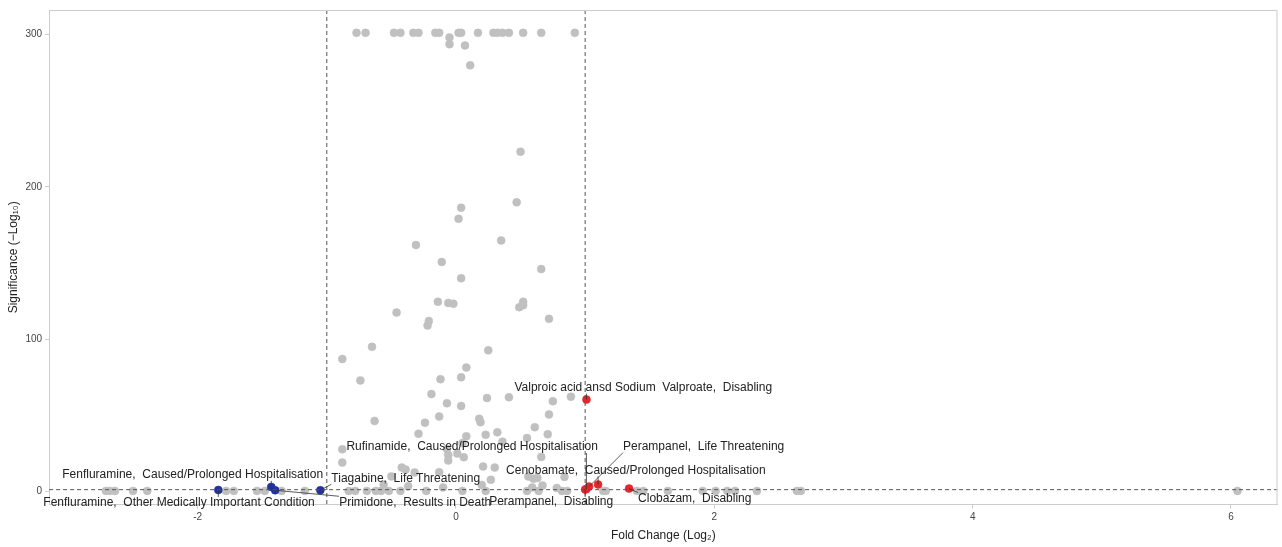 This screenshot has height=547, width=1282. Describe the element at coordinates (714, 517) in the screenshot. I see `x-tick-label: 2` at that location.